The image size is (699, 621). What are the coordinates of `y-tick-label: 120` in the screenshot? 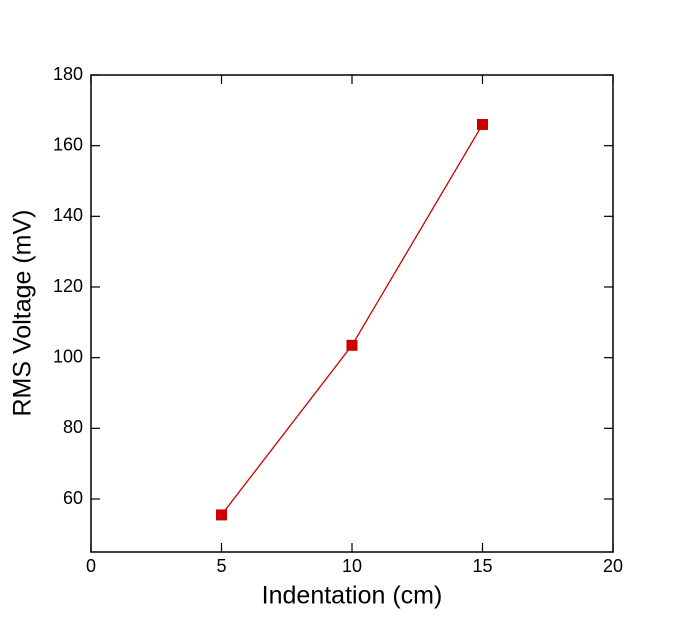 It's located at (68, 286).